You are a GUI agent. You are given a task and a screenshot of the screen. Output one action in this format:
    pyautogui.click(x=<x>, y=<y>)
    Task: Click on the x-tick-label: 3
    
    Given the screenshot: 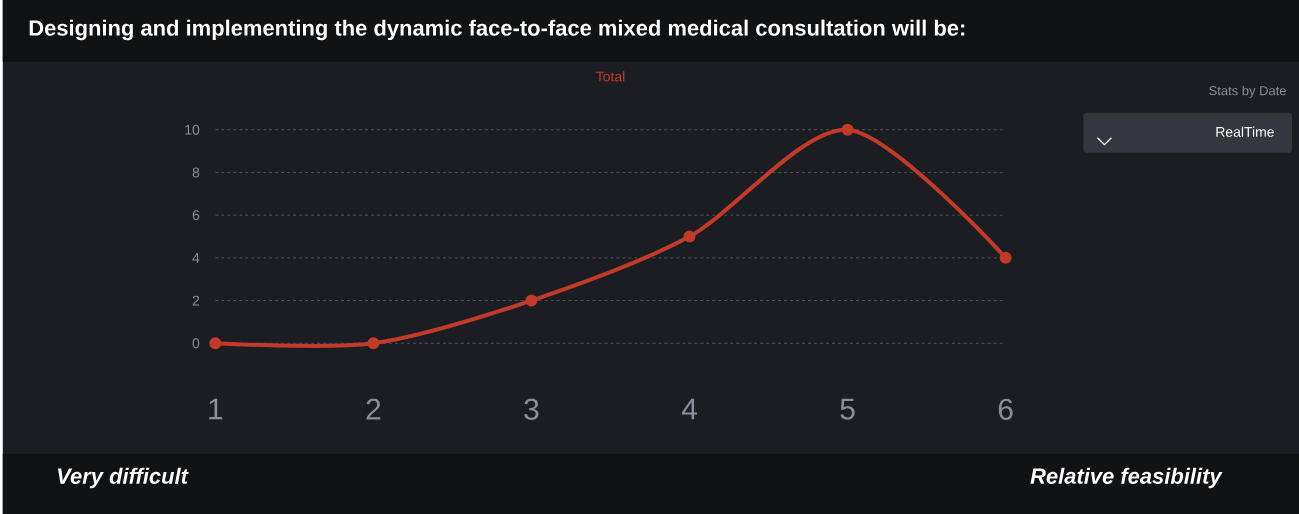 What is the action you would take?
    pyautogui.click(x=531, y=409)
    